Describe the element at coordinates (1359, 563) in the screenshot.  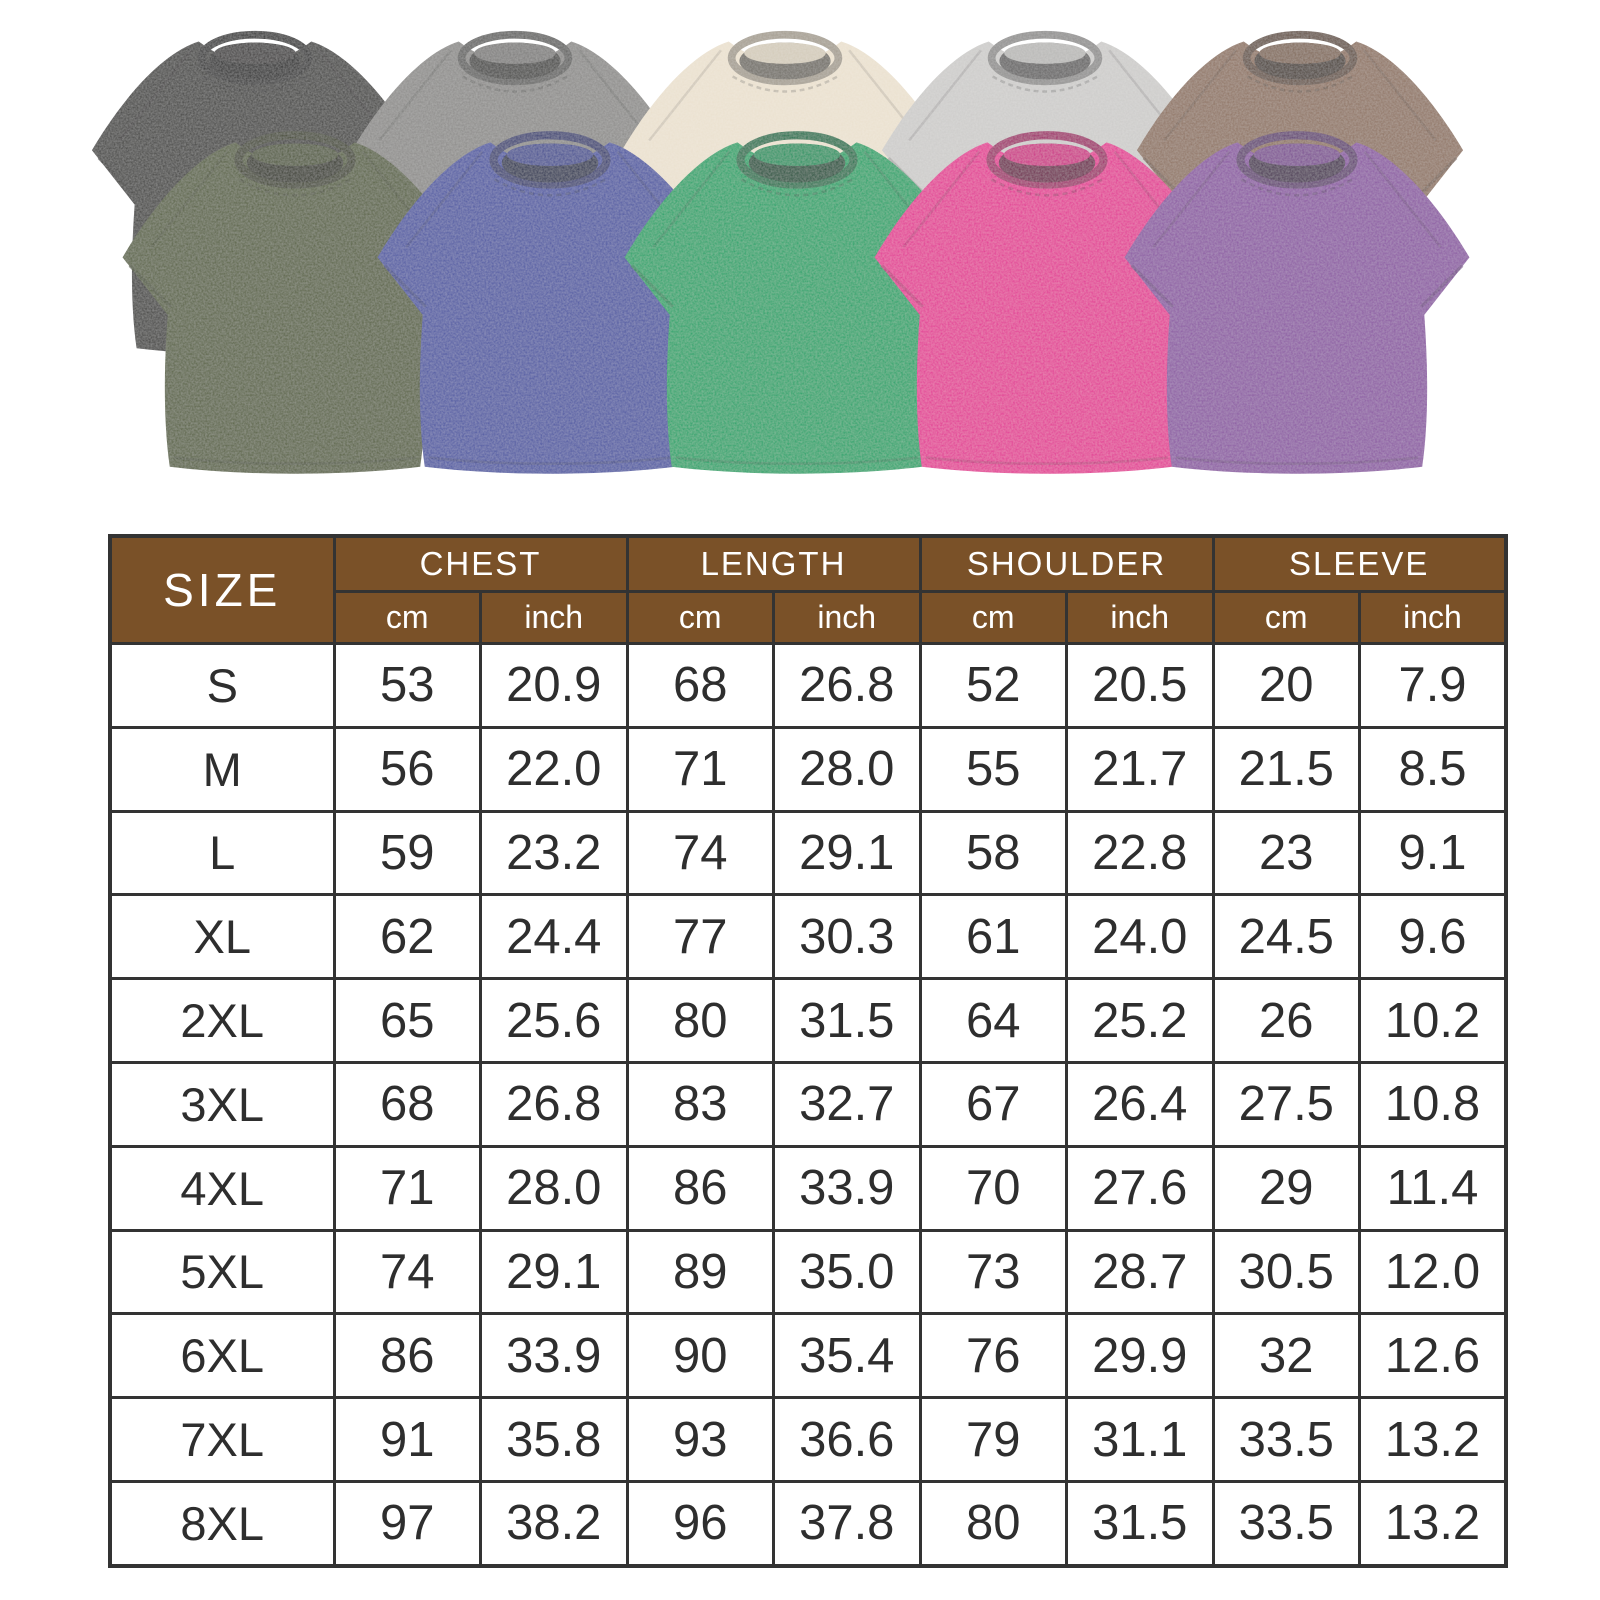
I see `sleeve-header: SLEEVE` at that location.